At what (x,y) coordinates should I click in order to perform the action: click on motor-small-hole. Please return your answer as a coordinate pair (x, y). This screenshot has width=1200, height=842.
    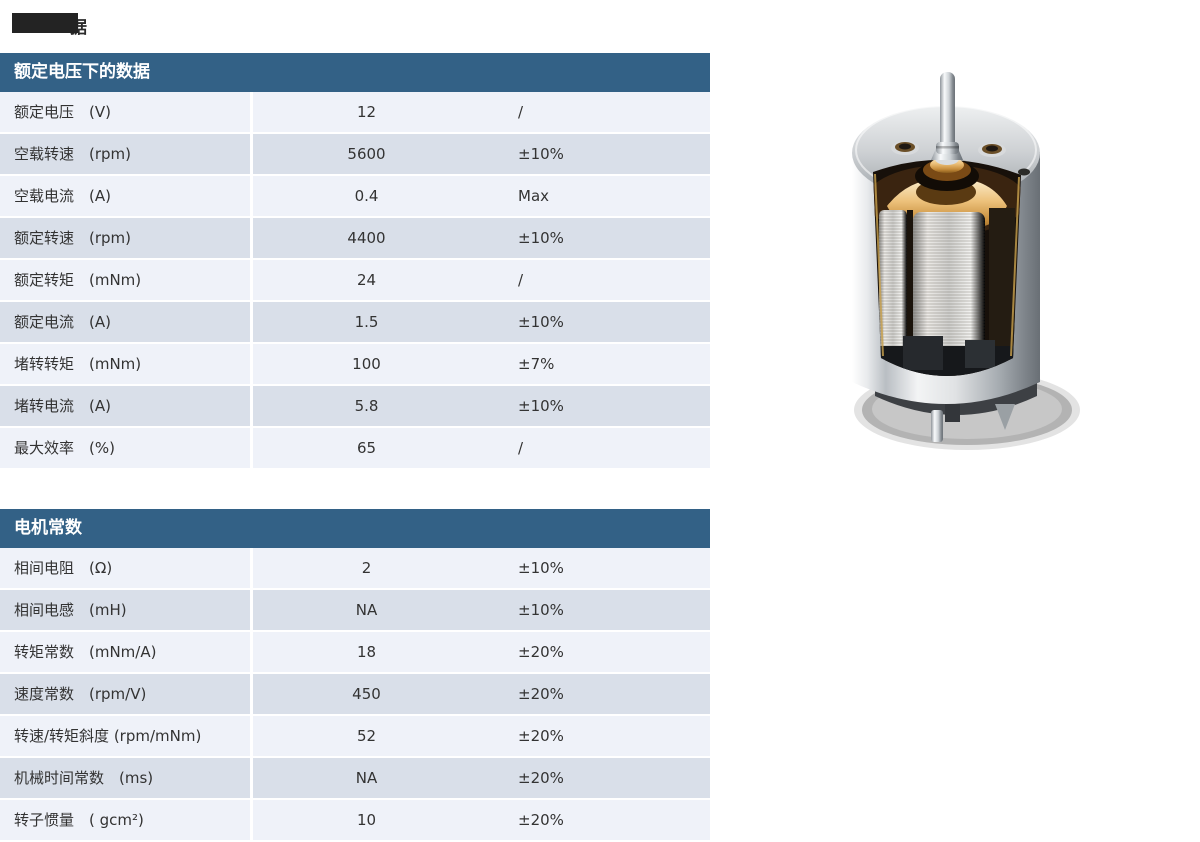
    Looking at the image, I should click on (1024, 172).